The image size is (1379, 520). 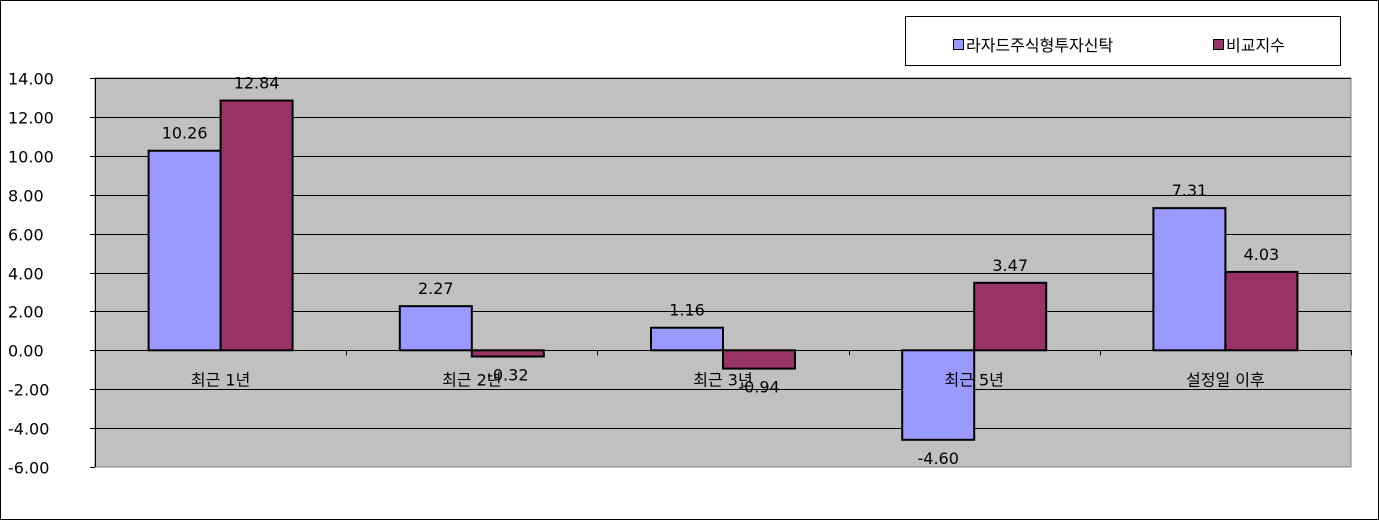 I want to click on legend-label-series-1: 라자드주식형투자신탁, so click(x=1040, y=45).